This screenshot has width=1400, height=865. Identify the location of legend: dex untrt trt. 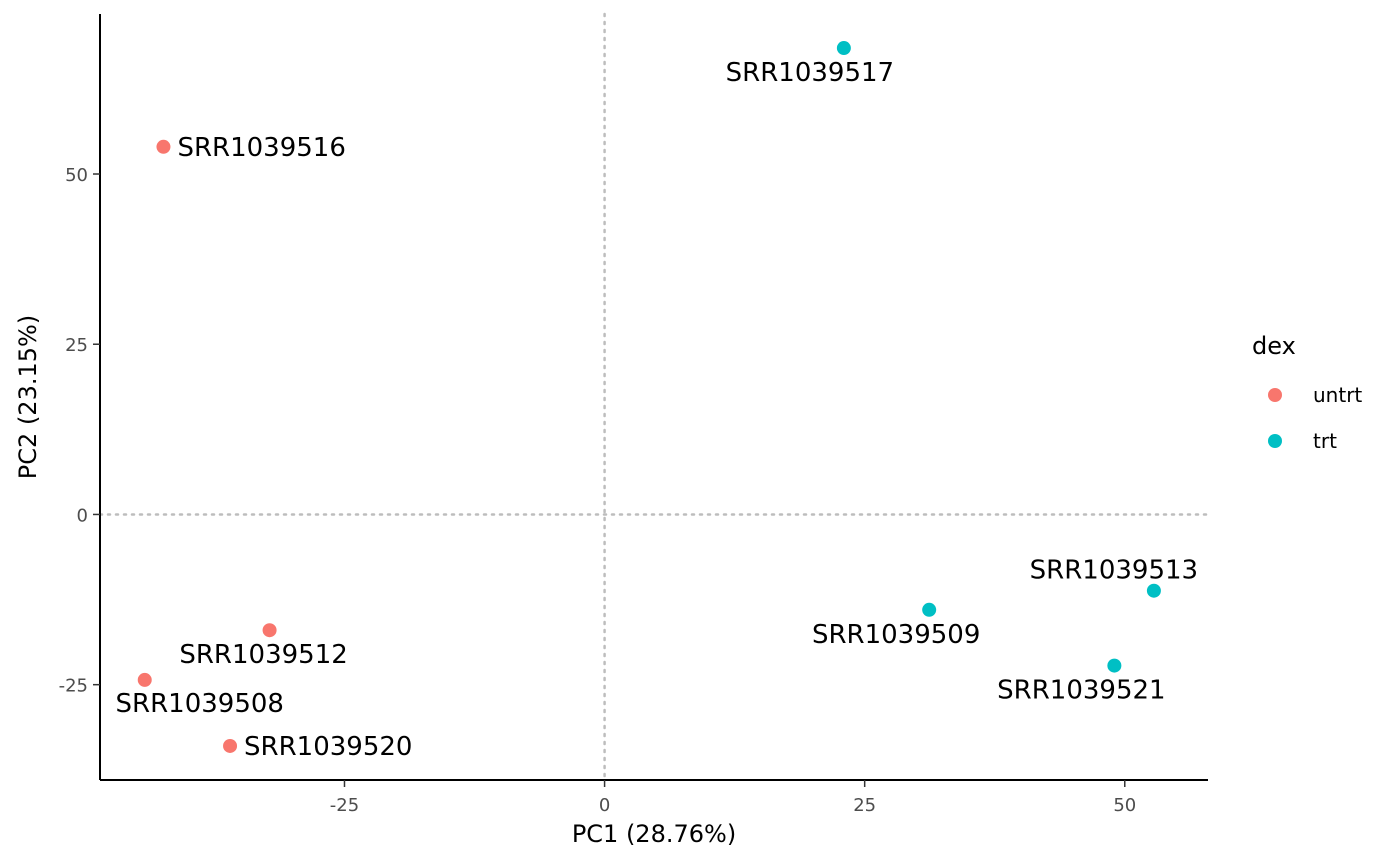
(1307, 392).